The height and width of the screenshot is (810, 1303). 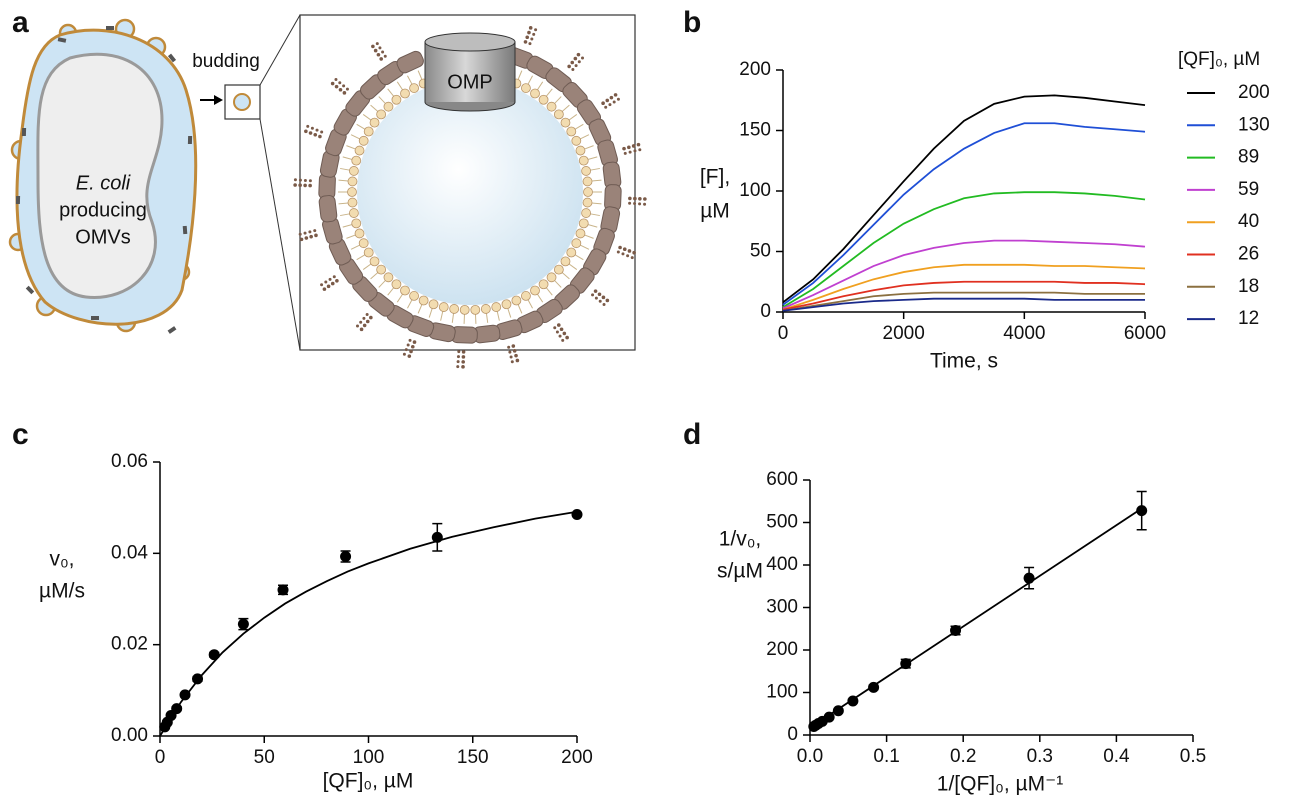 What do you see at coordinates (410, 62) in the screenshot?
I see `lps` at bounding box center [410, 62].